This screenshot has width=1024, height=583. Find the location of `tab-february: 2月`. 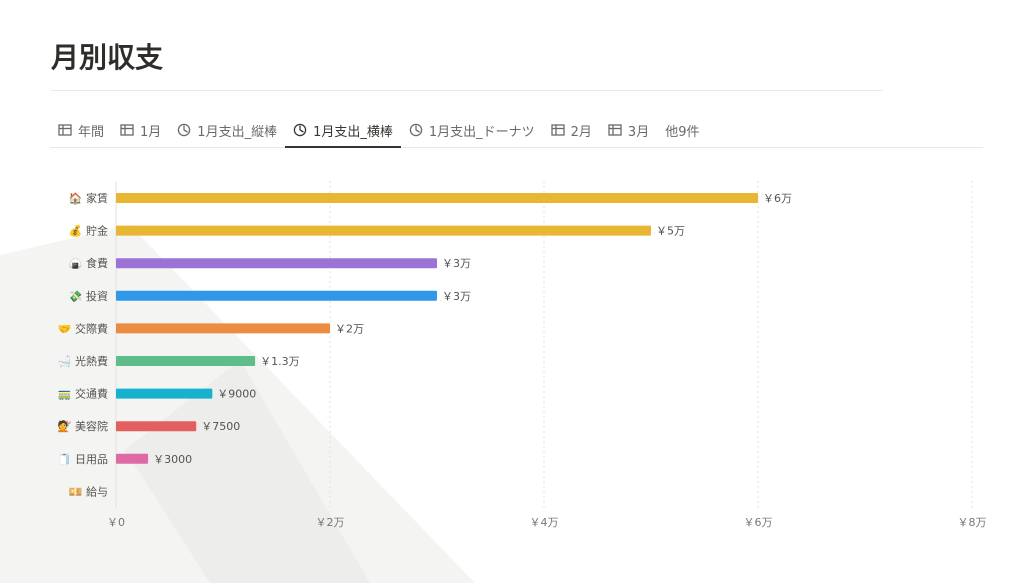

tab-february: 2月 is located at coordinates (571, 131).